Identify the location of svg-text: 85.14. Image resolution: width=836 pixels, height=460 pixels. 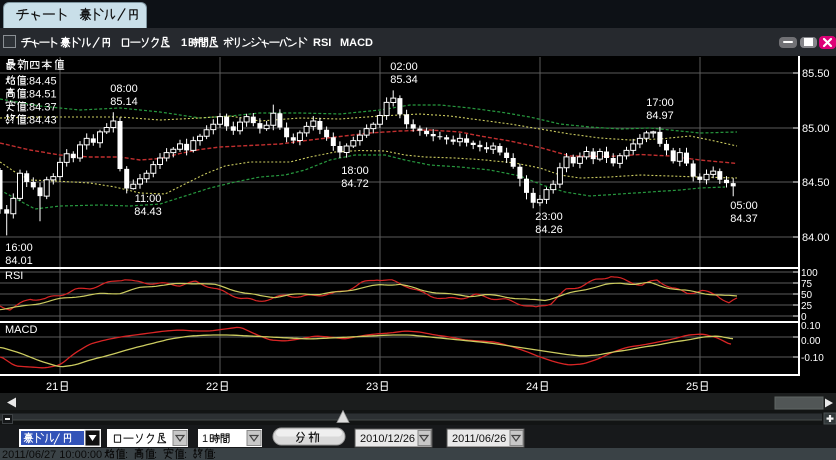
(124, 102).